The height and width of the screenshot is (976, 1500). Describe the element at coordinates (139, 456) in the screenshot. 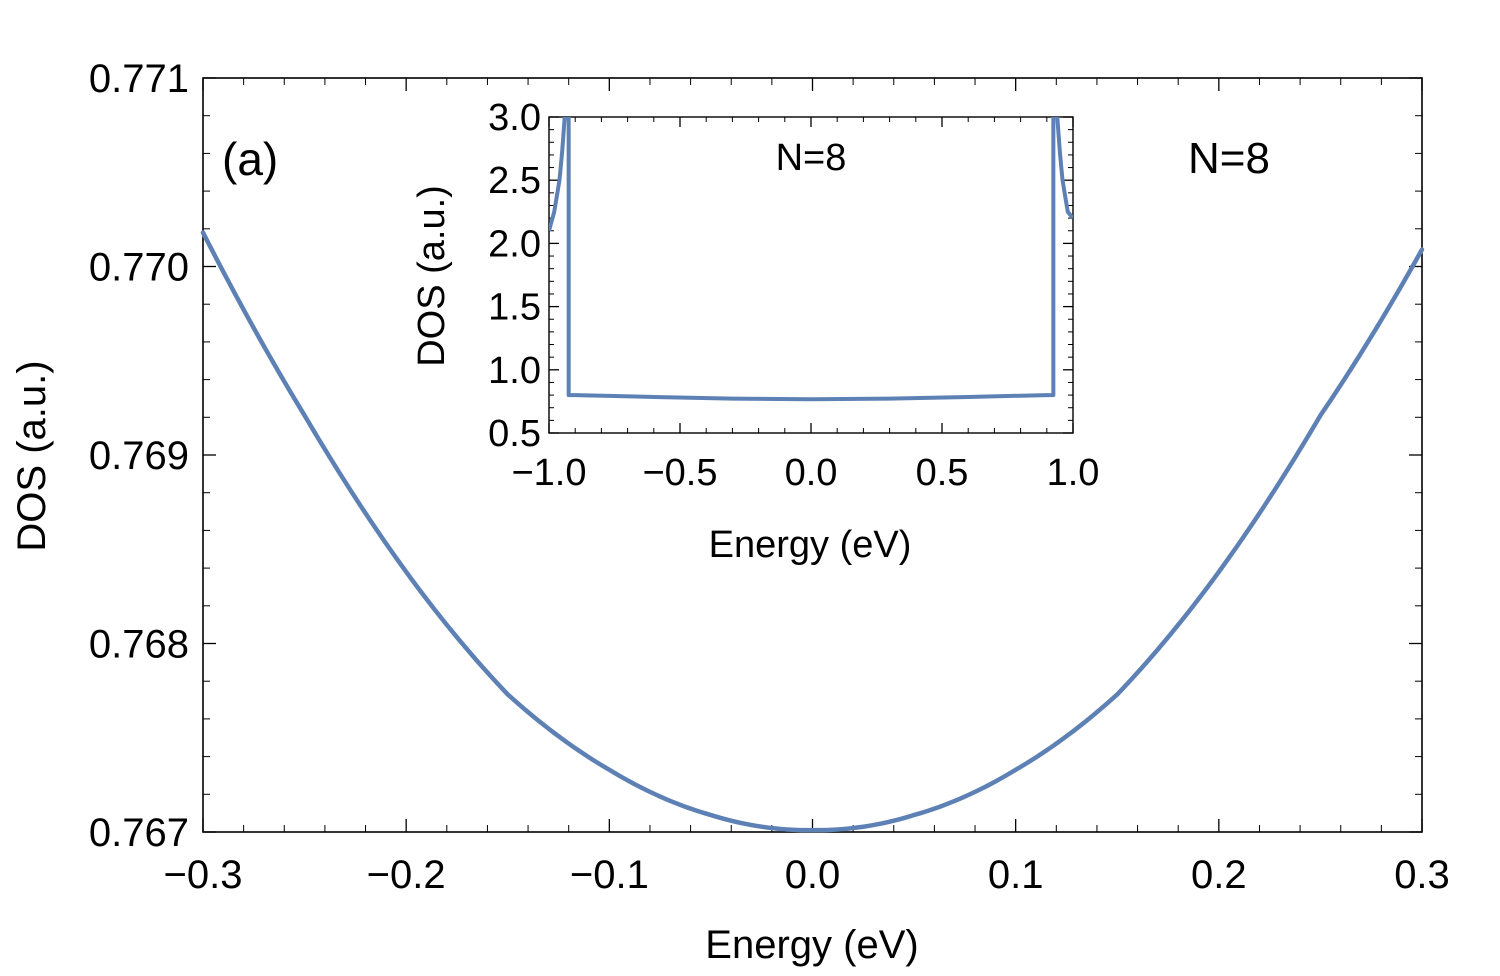

I see `y-tick-label: 0.769` at that location.